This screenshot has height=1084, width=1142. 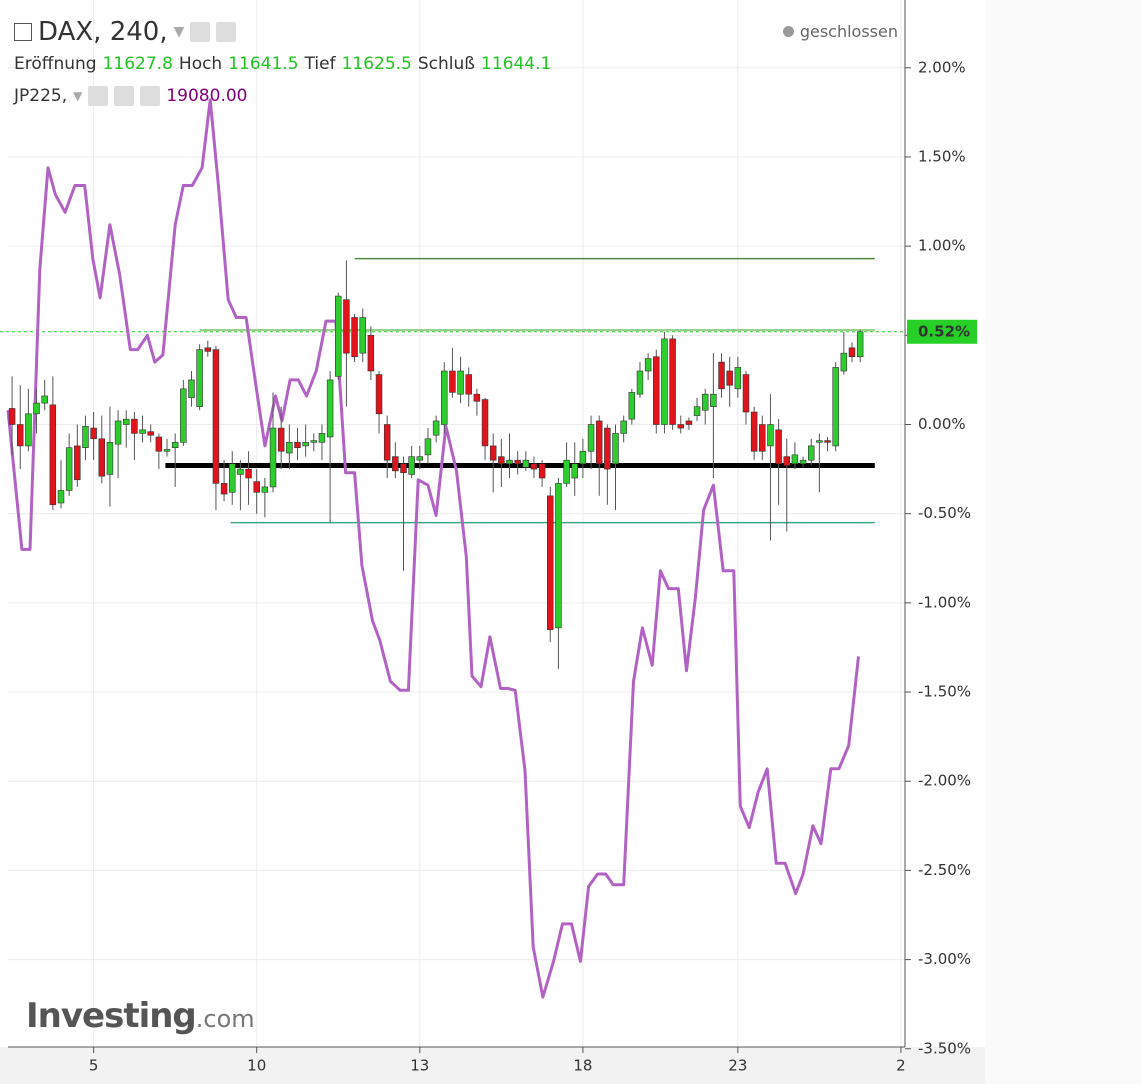 What do you see at coordinates (207, 96) in the screenshot?
I see `compare-value: 19080.00` at bounding box center [207, 96].